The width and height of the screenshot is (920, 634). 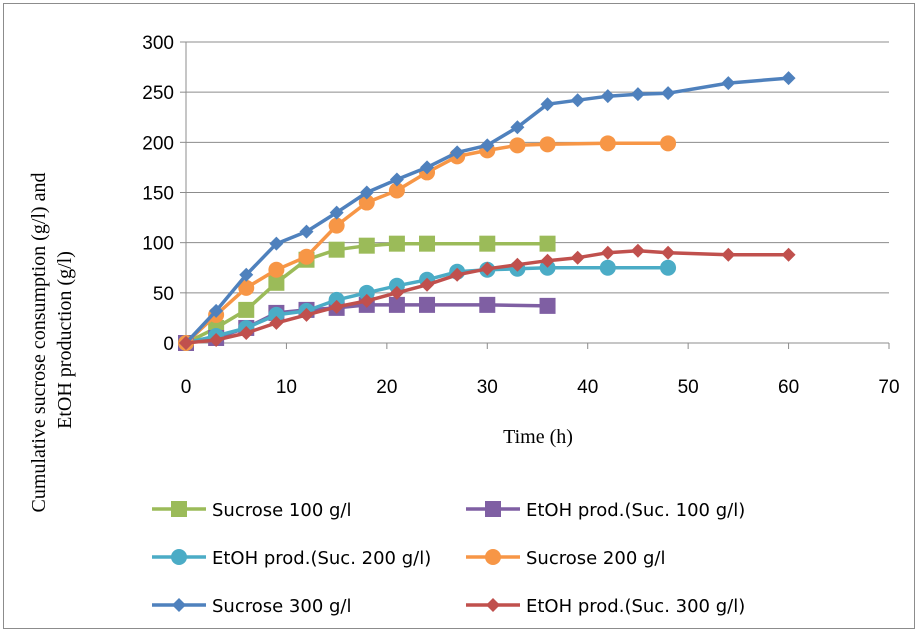 What do you see at coordinates (688, 387) in the screenshot?
I see `x-tick-label: 50` at bounding box center [688, 387].